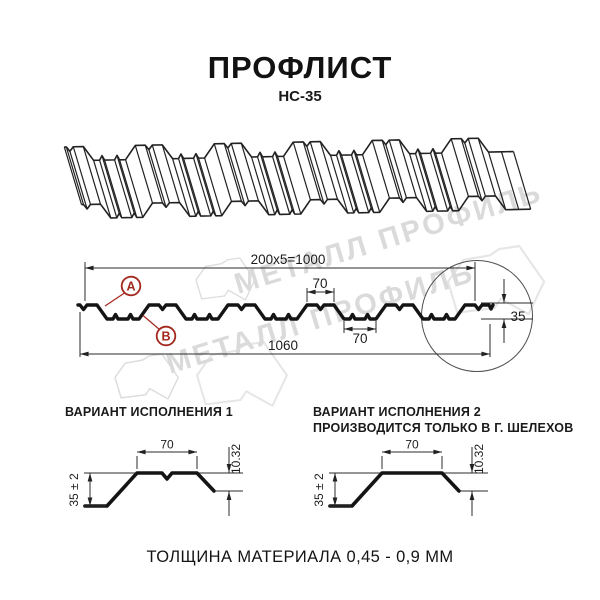 This screenshot has height=600, width=600. Describe the element at coordinates (397, 412) in the screenshot. I see `variant-2-heading-line1: ВАРИАНТ ИСПОЛНЕНИЯ 2` at that location.